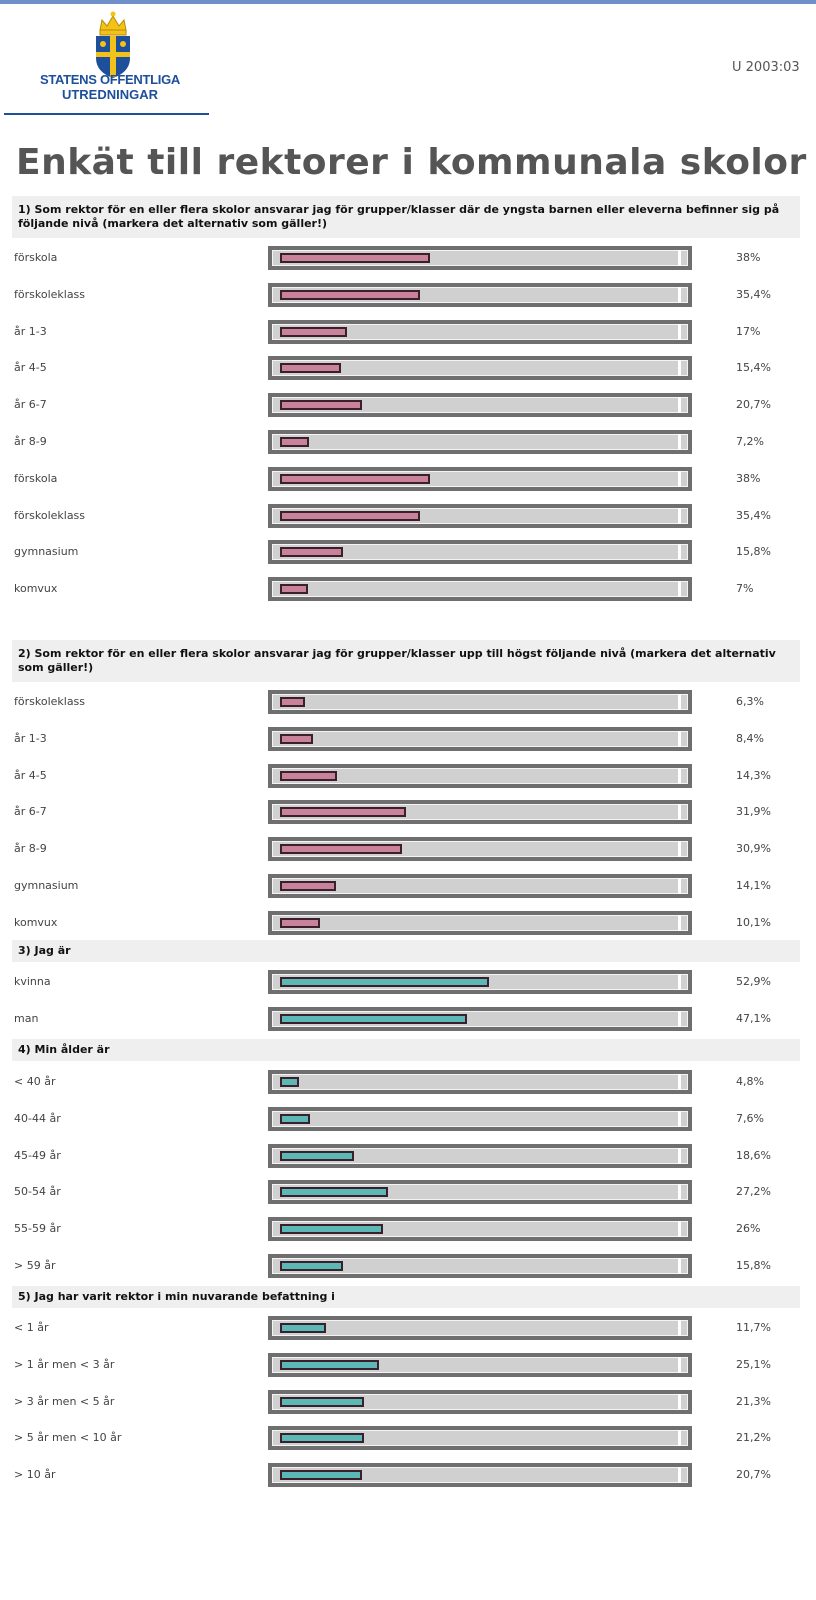 Image resolution: width=816 pixels, height=1600 pixels. Describe the element at coordinates (753, 922) in the screenshot. I see `percent-label: 10,1%` at that location.